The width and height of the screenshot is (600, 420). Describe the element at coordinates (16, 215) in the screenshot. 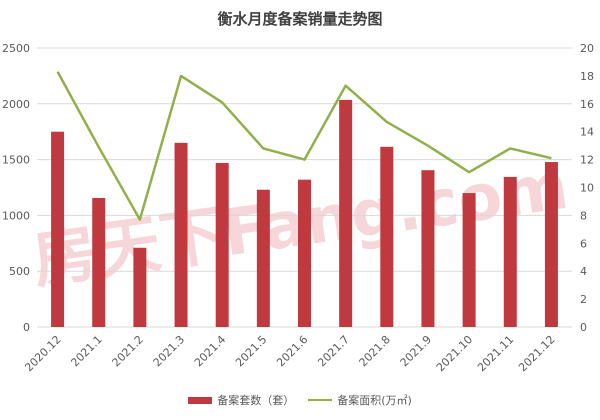

I see `y-left-tick: 1000` at that location.